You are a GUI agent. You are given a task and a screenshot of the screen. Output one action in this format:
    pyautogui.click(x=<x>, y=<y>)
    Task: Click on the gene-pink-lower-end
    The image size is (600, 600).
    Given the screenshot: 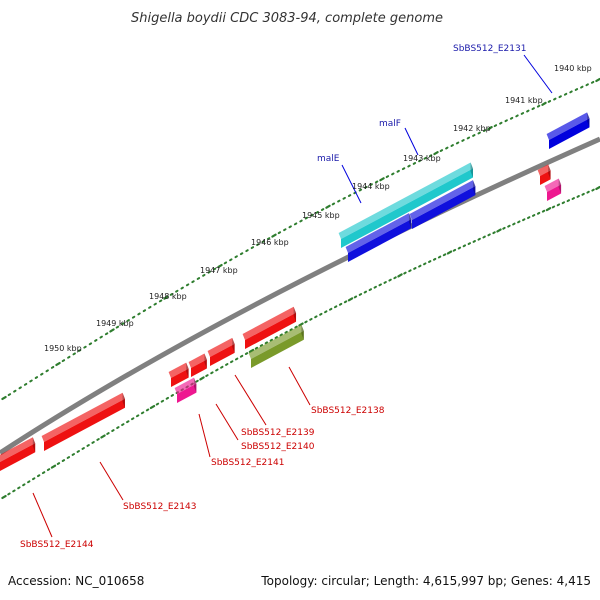 What is the action you would take?
    pyautogui.click(x=195, y=385)
    